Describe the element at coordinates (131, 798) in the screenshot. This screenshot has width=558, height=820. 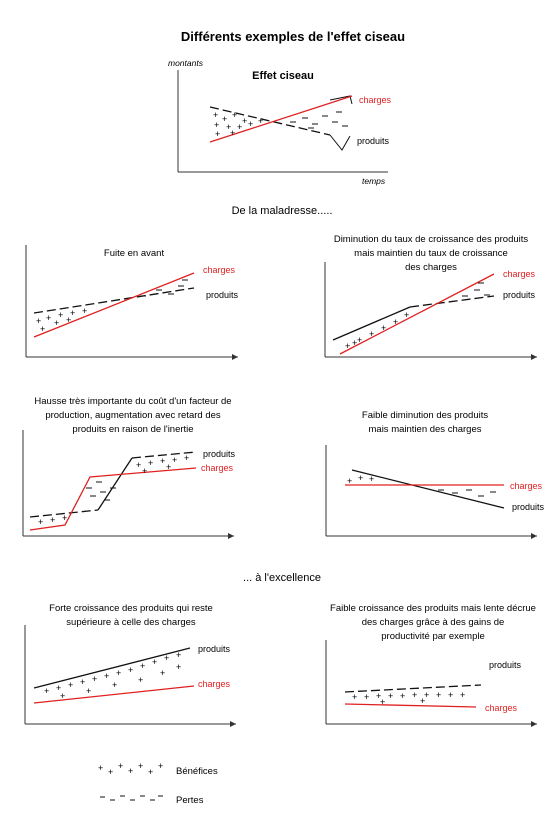
I see `legend-losses-marks` at that location.